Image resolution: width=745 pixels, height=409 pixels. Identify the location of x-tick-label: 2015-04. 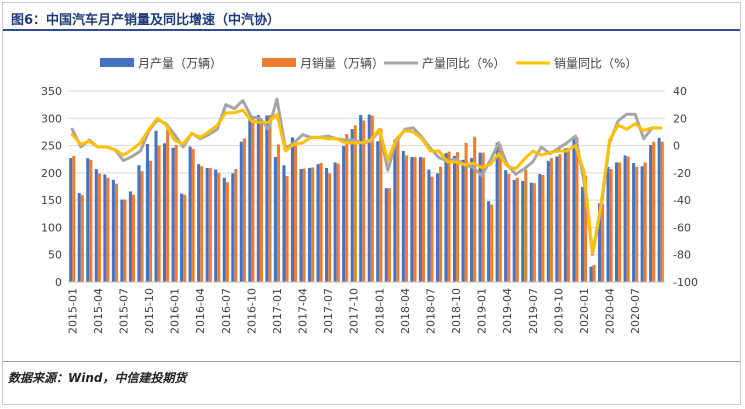
(98, 311).